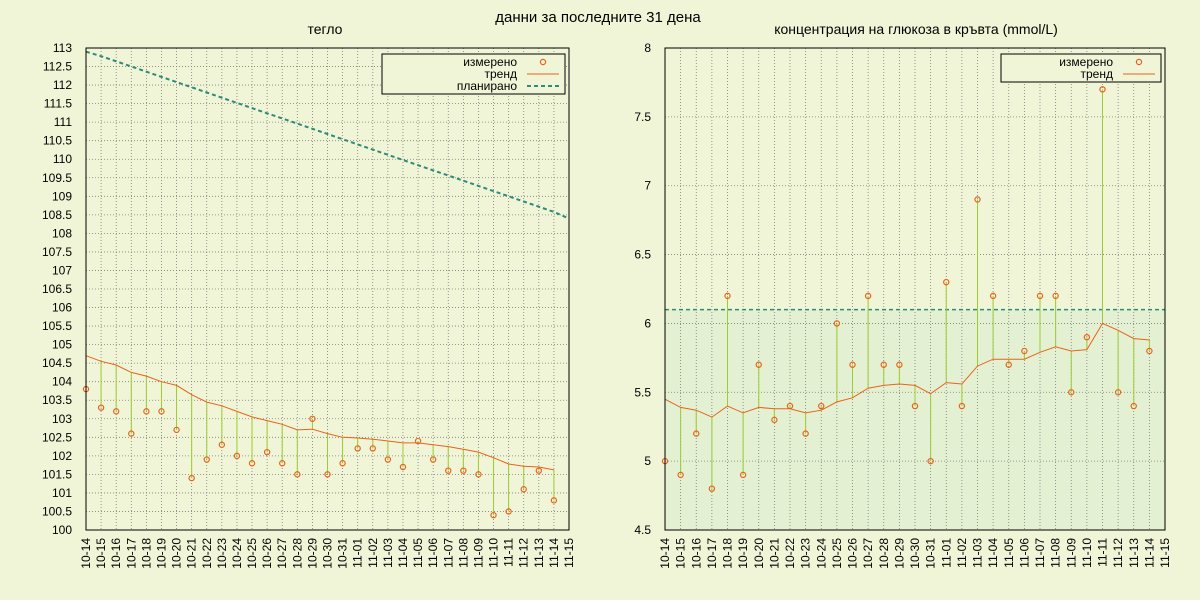  What do you see at coordinates (962, 553) in the screenshot?
I see `glucose-x-tick-label: 11-02` at bounding box center [962, 553].